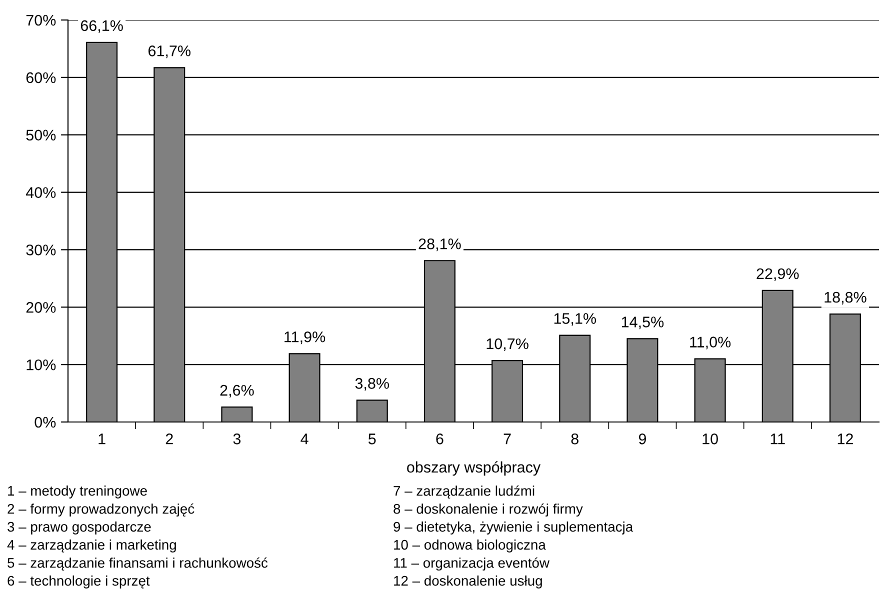 The width and height of the screenshot is (881, 614). Describe the element at coordinates (642, 439) in the screenshot. I see `x-tick-label: 9` at that location.